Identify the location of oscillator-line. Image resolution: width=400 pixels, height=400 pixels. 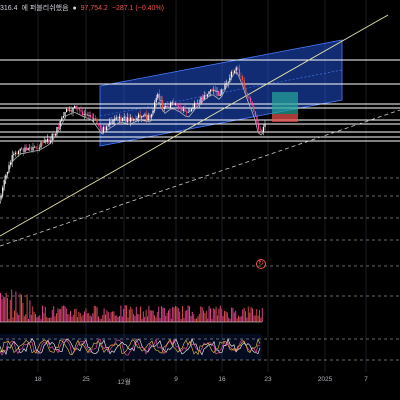
(130, 346).